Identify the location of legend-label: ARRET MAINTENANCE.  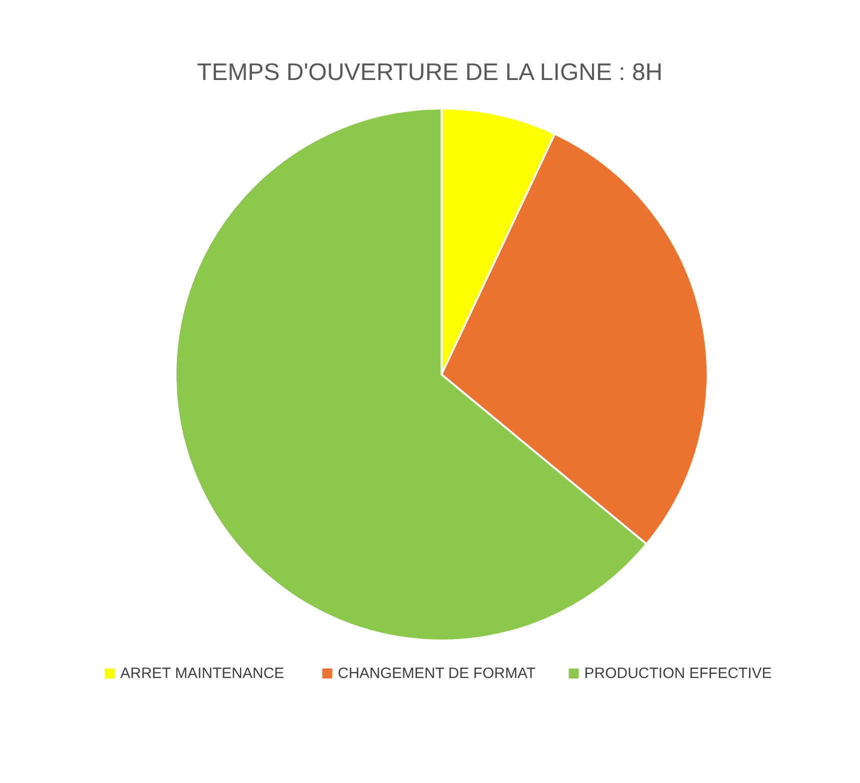
(202, 673).